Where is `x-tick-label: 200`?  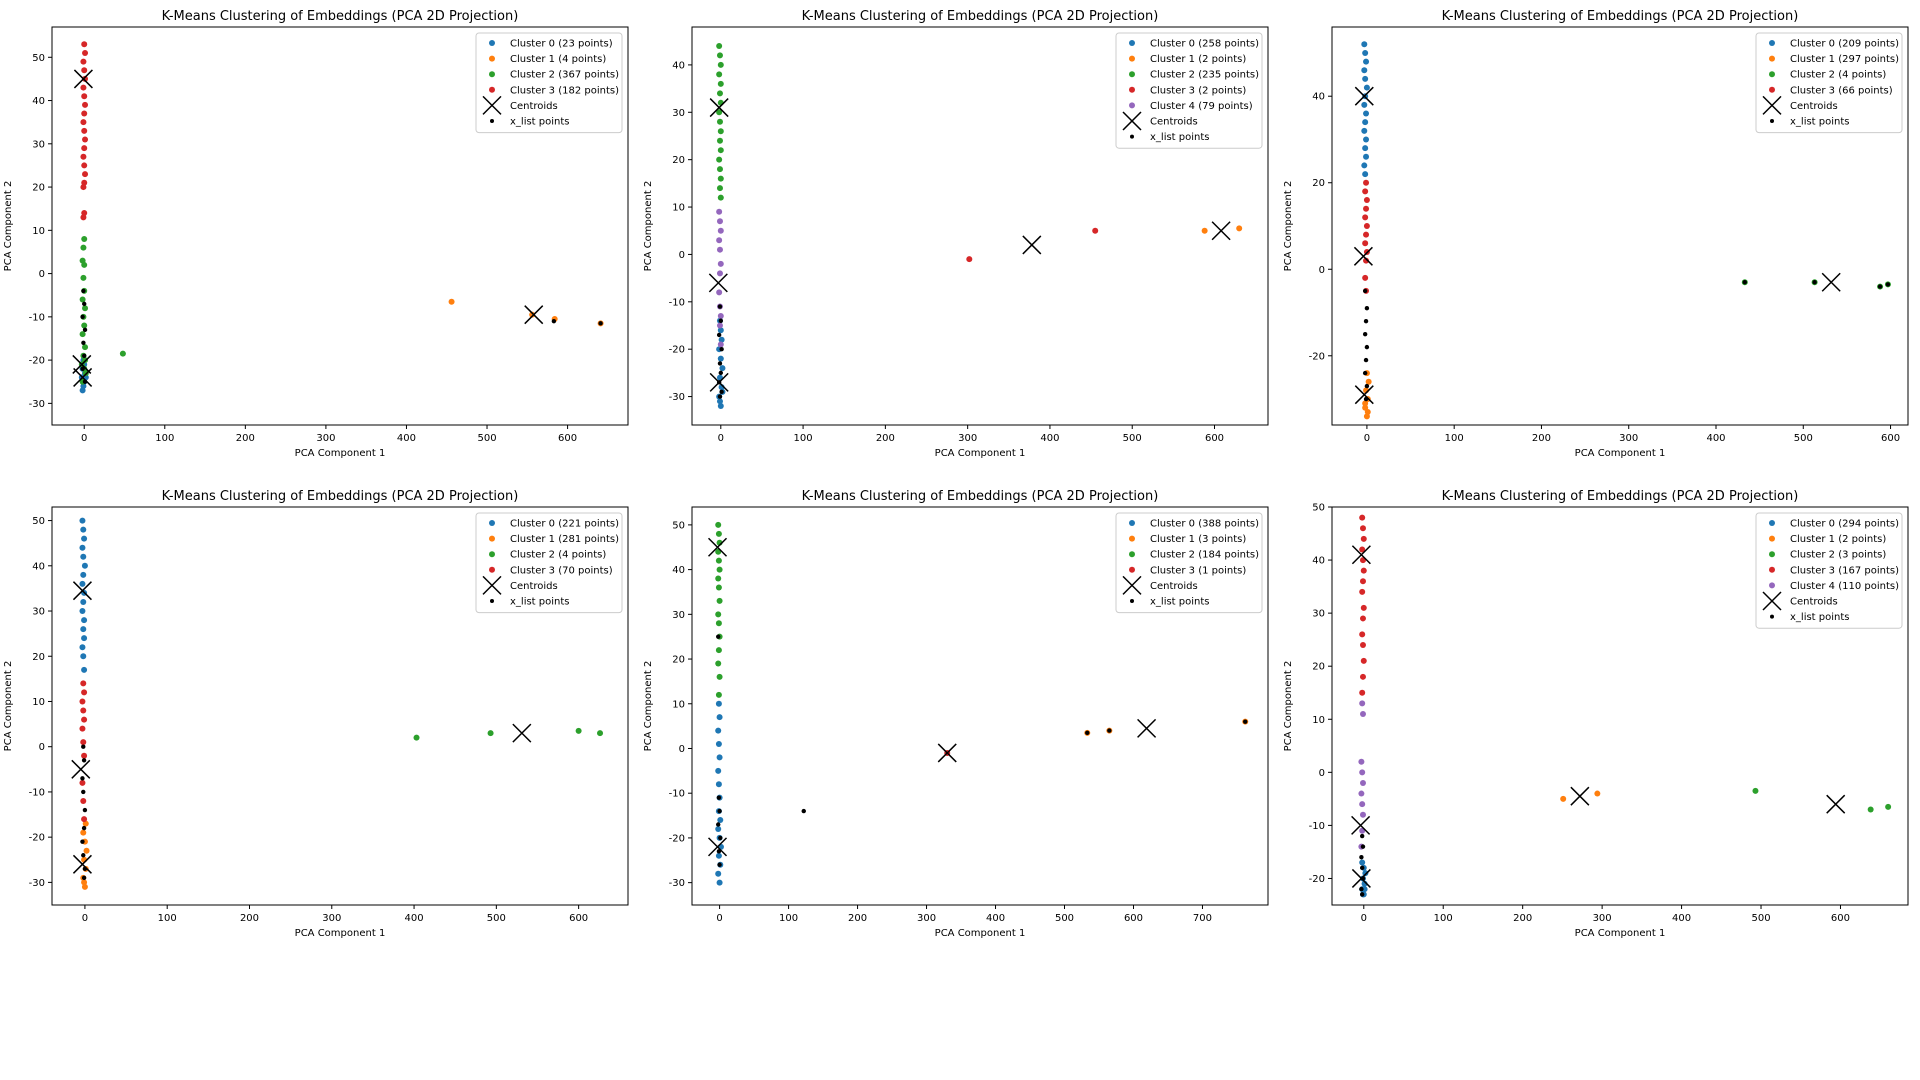 x-tick-label: 200 is located at coordinates (1541, 438).